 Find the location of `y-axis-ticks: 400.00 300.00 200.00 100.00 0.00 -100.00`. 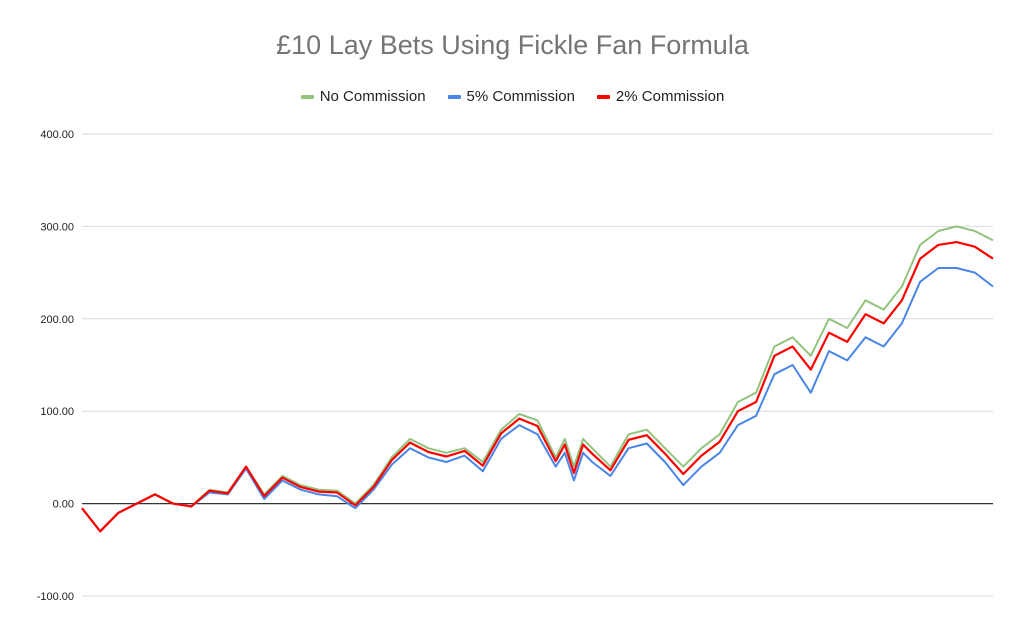

y-axis-ticks: 400.00 300.00 200.00 100.00 0.00 -100.00 is located at coordinates (55, 366).